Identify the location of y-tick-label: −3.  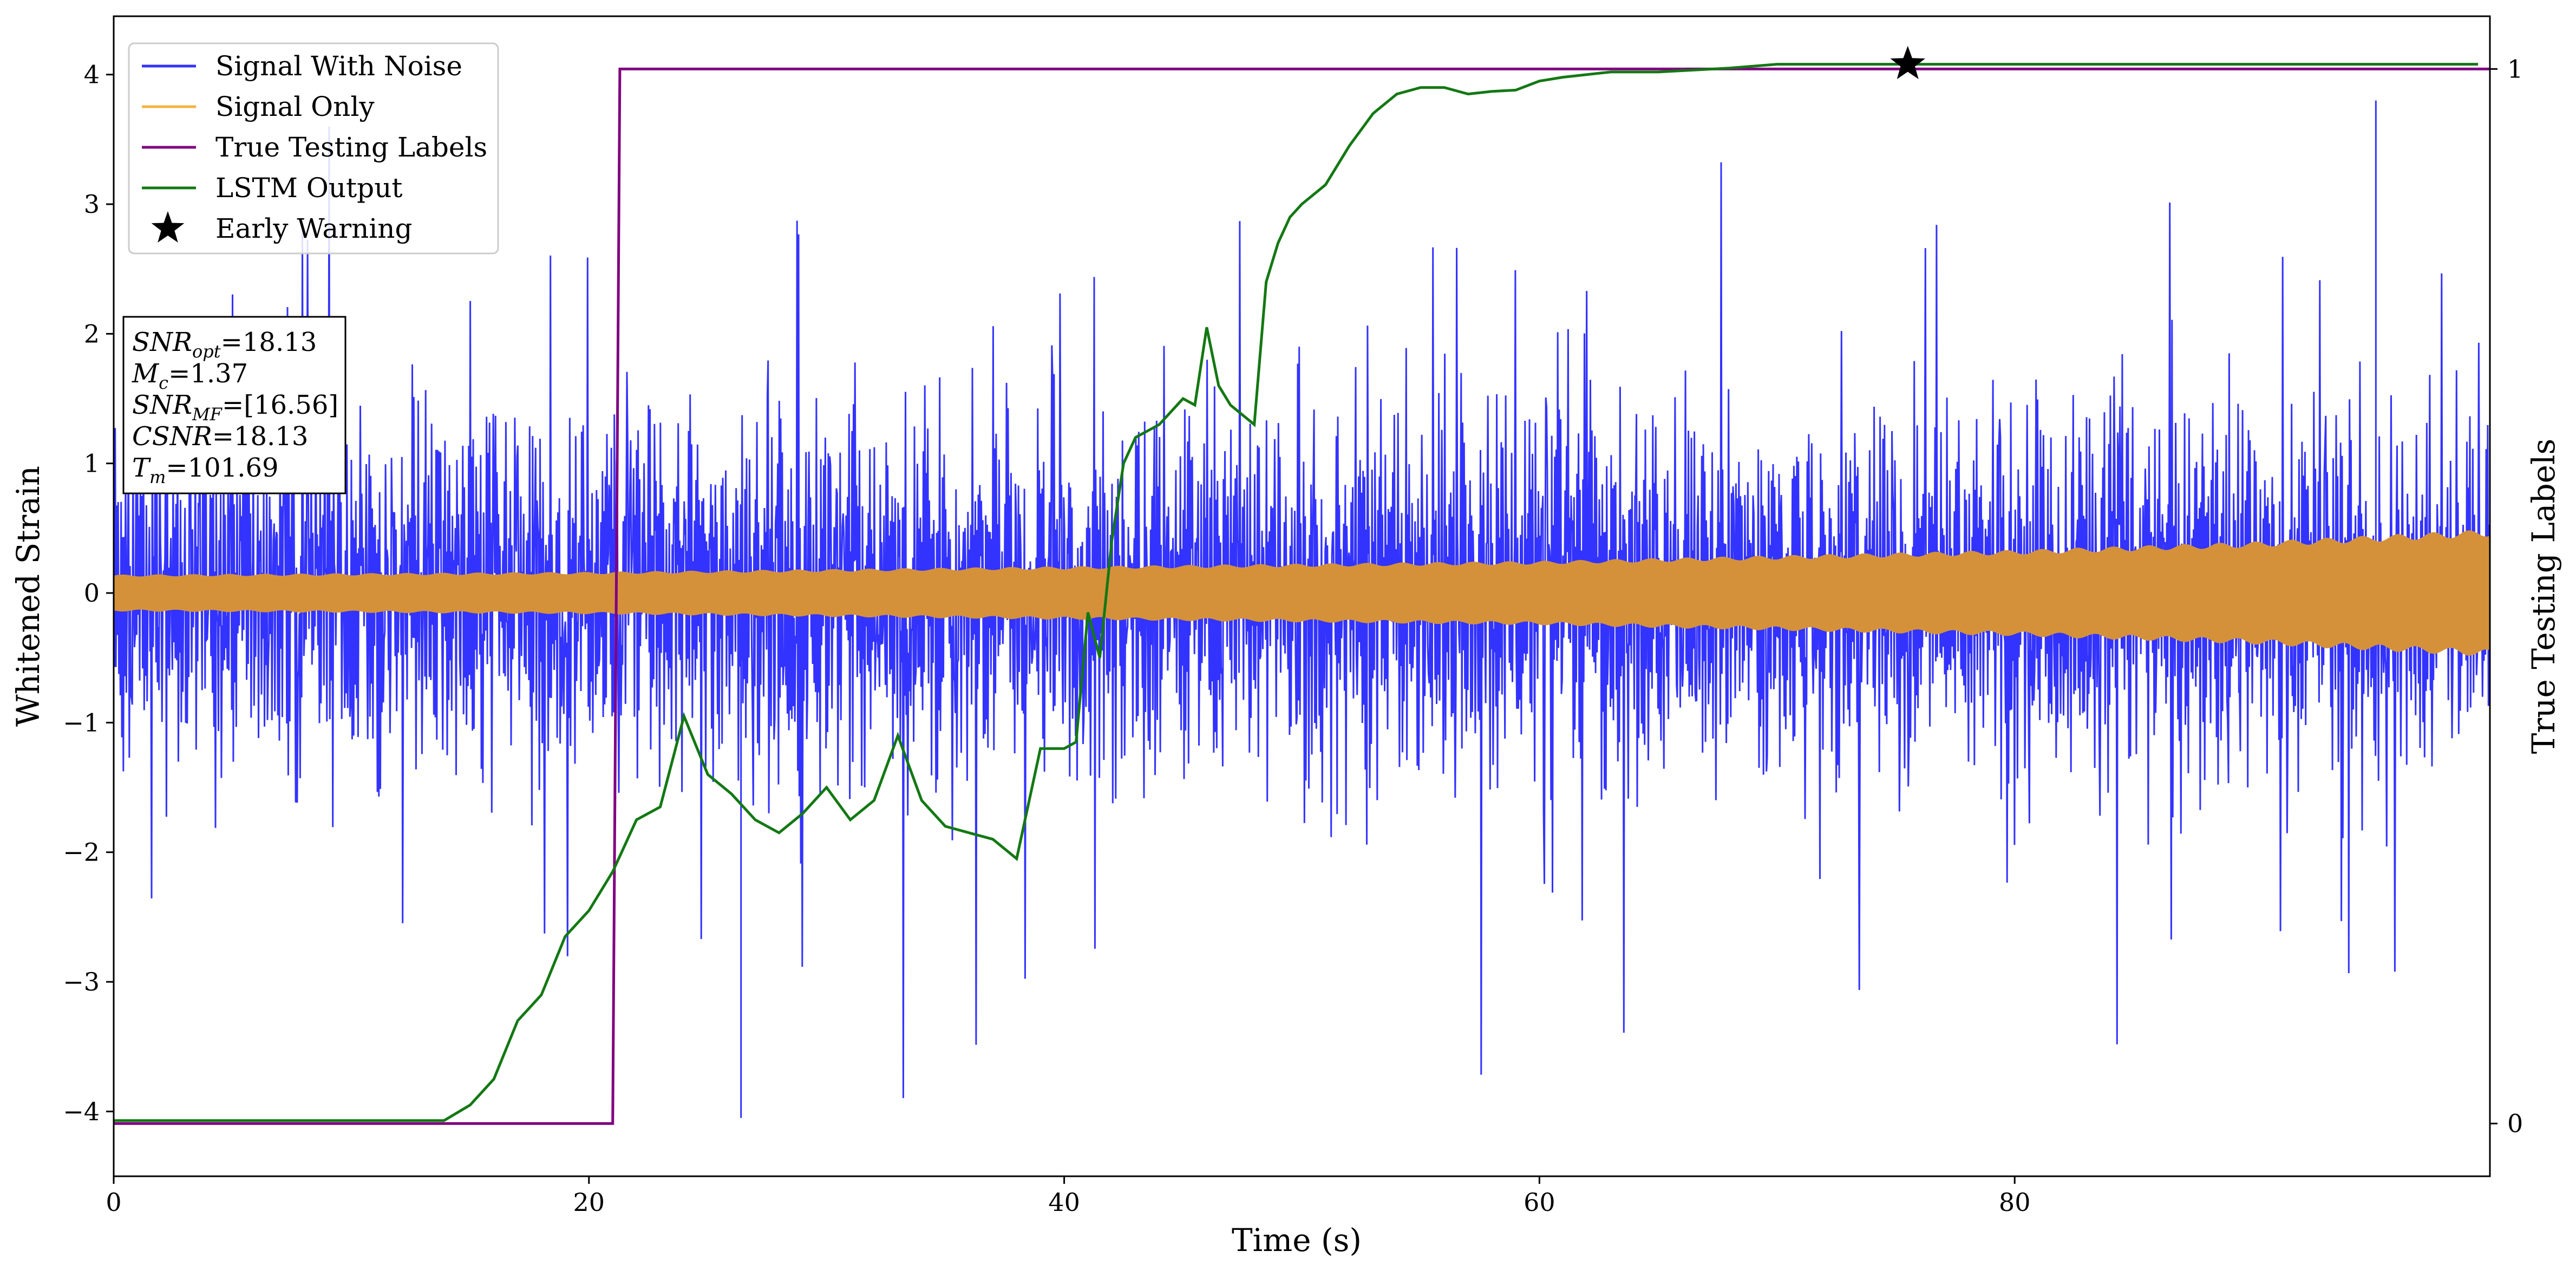
(82, 981).